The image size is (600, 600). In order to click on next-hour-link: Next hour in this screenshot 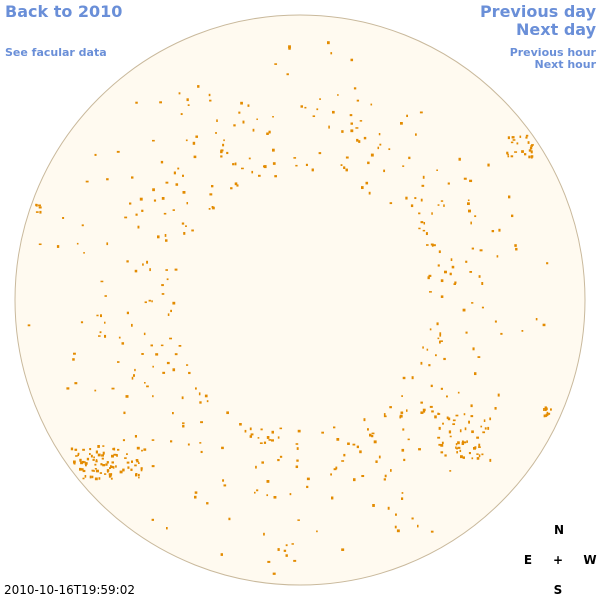, I will do `click(566, 64)`.